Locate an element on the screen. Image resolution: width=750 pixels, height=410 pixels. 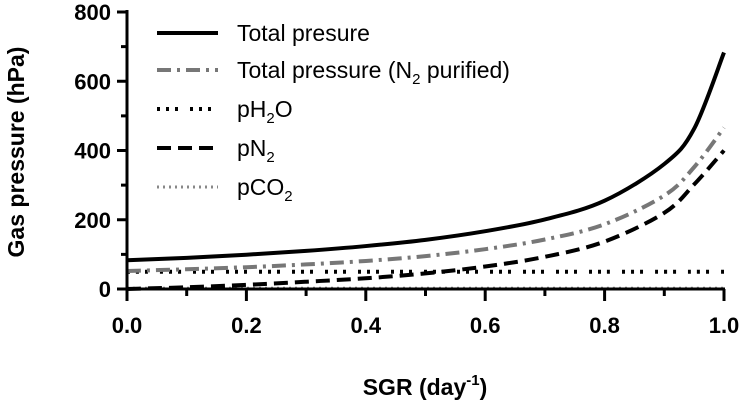
y-tick-label: 800 is located at coordinates (92, 12).